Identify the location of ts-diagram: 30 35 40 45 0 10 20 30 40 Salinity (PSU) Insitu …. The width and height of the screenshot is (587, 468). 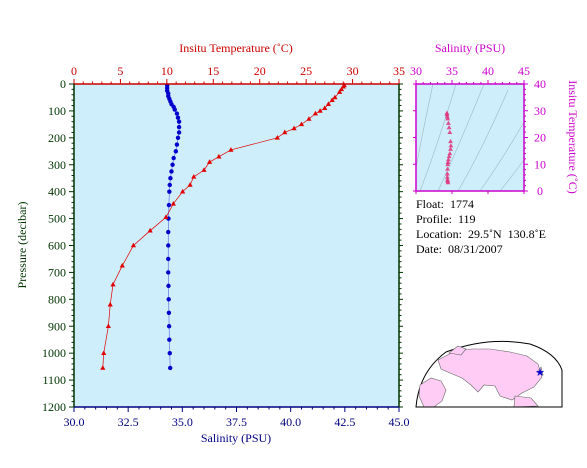
(495, 119).